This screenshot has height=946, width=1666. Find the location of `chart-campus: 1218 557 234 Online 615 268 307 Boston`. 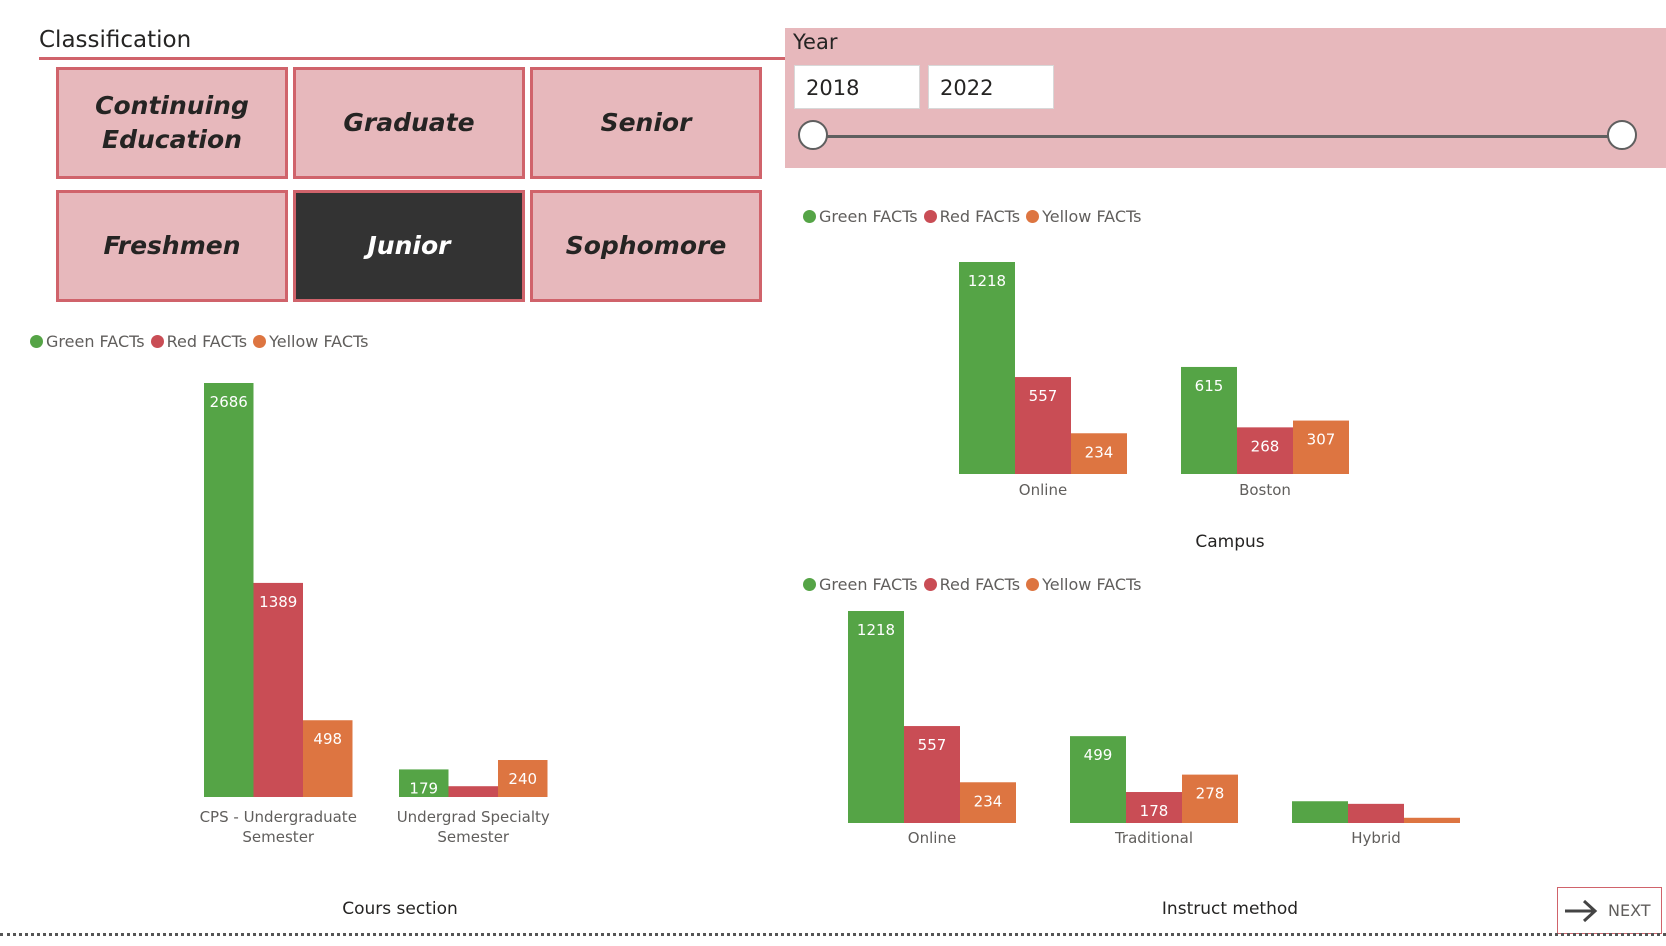

chart-campus: 1218 557 234 Online 615 268 307 Boston is located at coordinates (1154, 380).